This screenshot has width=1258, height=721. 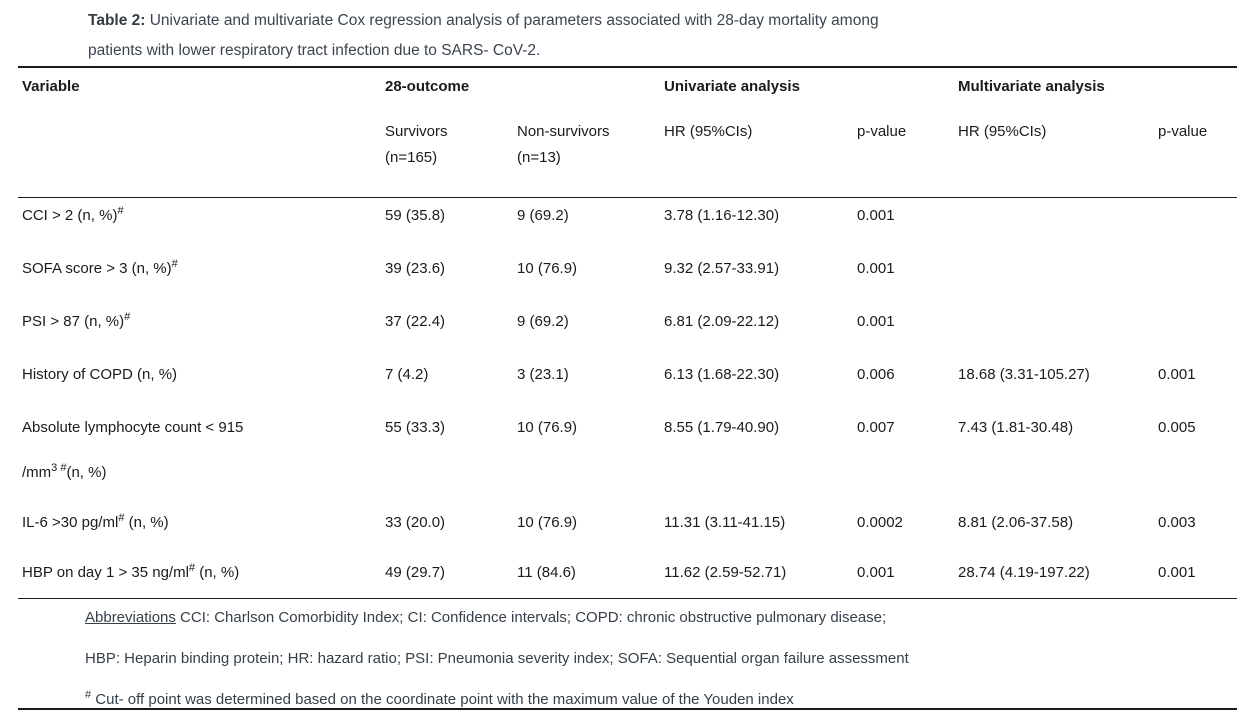 What do you see at coordinates (131, 571) in the screenshot?
I see `cell-variable: HBP on day 1 > 35 ng/ml# (n, %)` at bounding box center [131, 571].